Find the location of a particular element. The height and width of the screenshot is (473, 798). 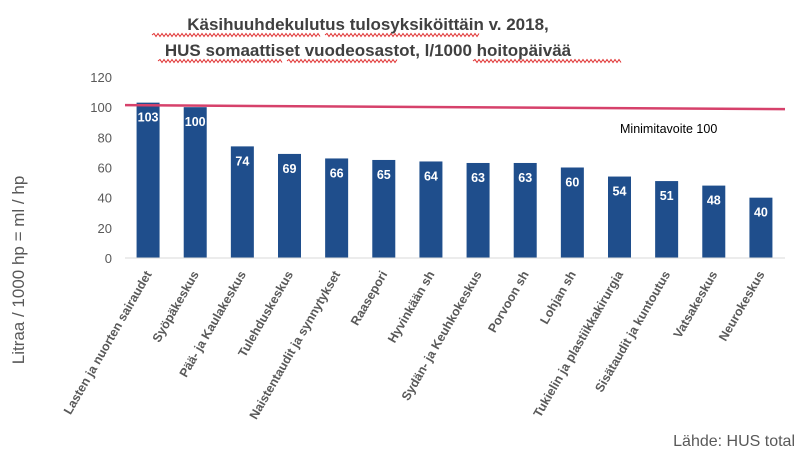

y-axis-label: Litraa / 1000 hp = ml / hp is located at coordinates (18, 270).